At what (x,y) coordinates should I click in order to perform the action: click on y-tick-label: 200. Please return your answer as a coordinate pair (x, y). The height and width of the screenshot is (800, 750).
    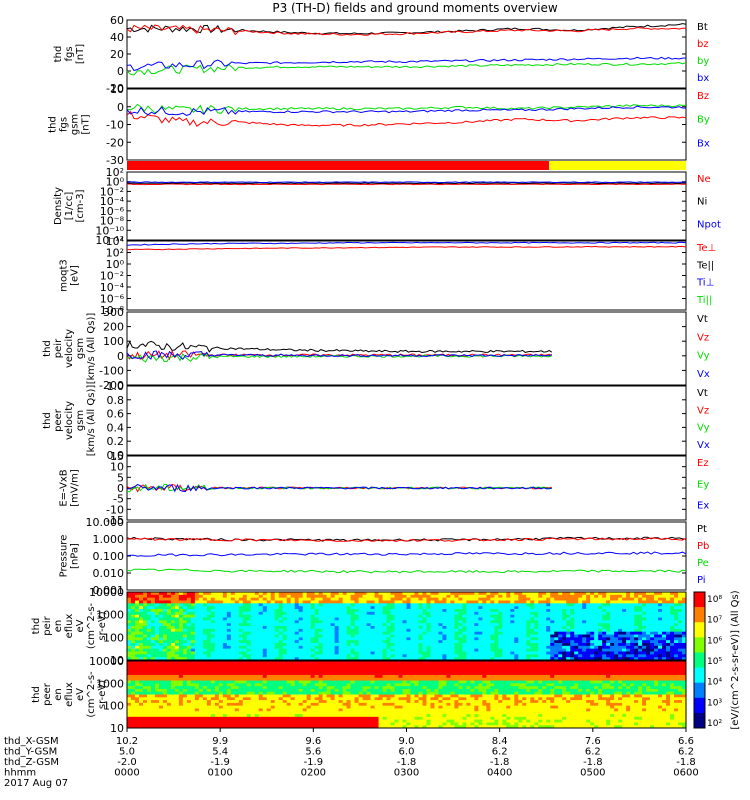
    Looking at the image, I should click on (113, 327).